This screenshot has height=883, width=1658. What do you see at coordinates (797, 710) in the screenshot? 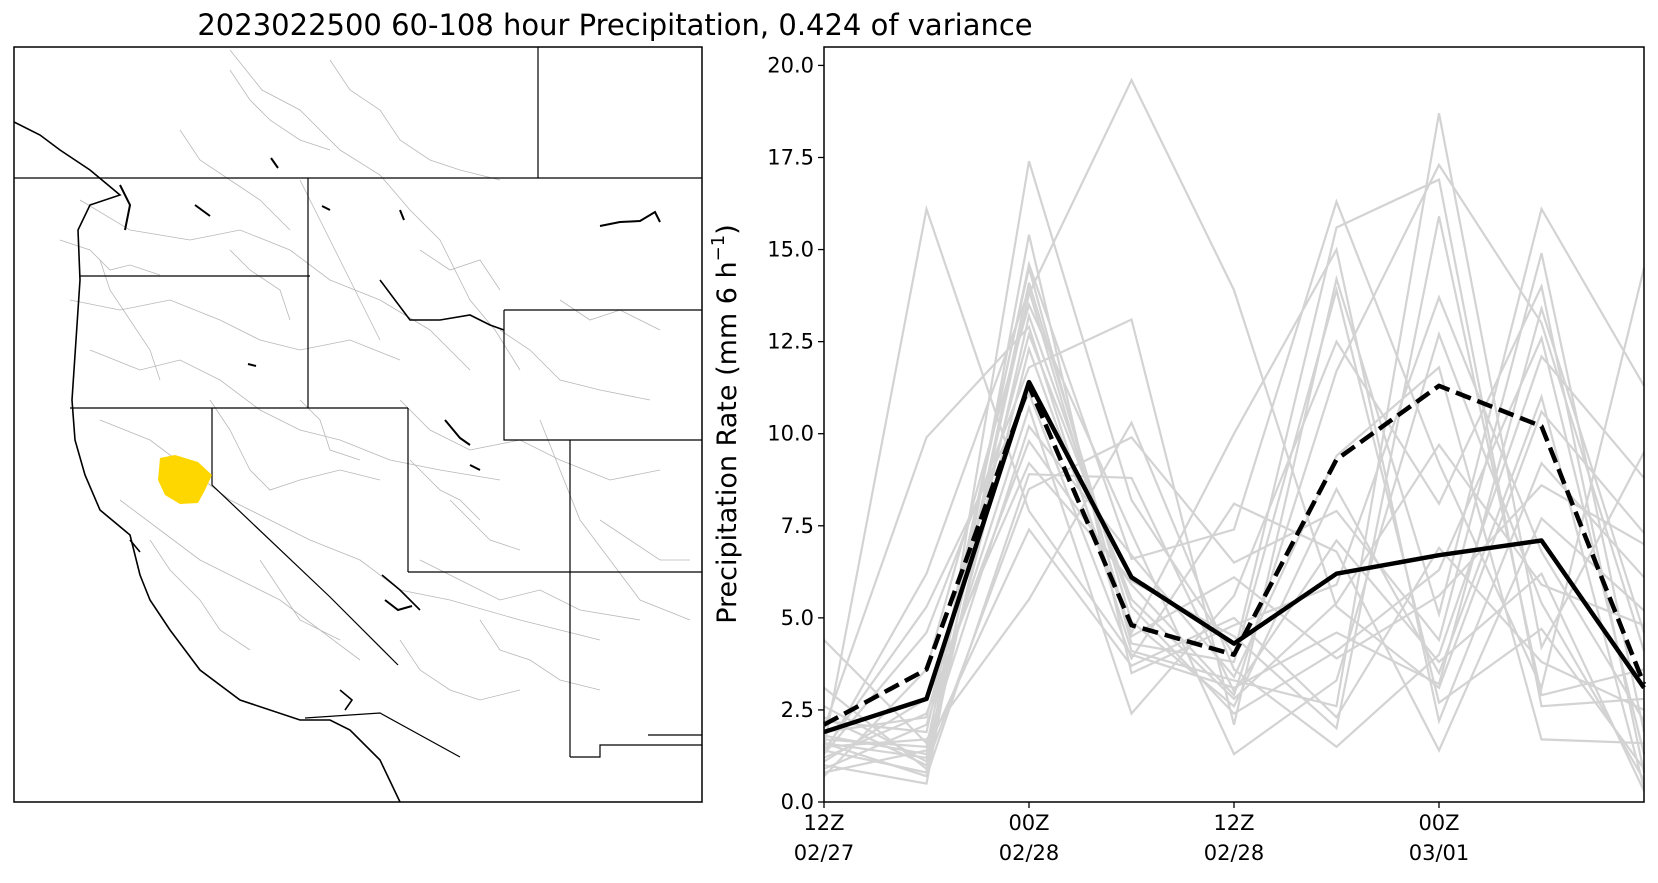
I see `y-tick-label: 2.5` at bounding box center [797, 710].